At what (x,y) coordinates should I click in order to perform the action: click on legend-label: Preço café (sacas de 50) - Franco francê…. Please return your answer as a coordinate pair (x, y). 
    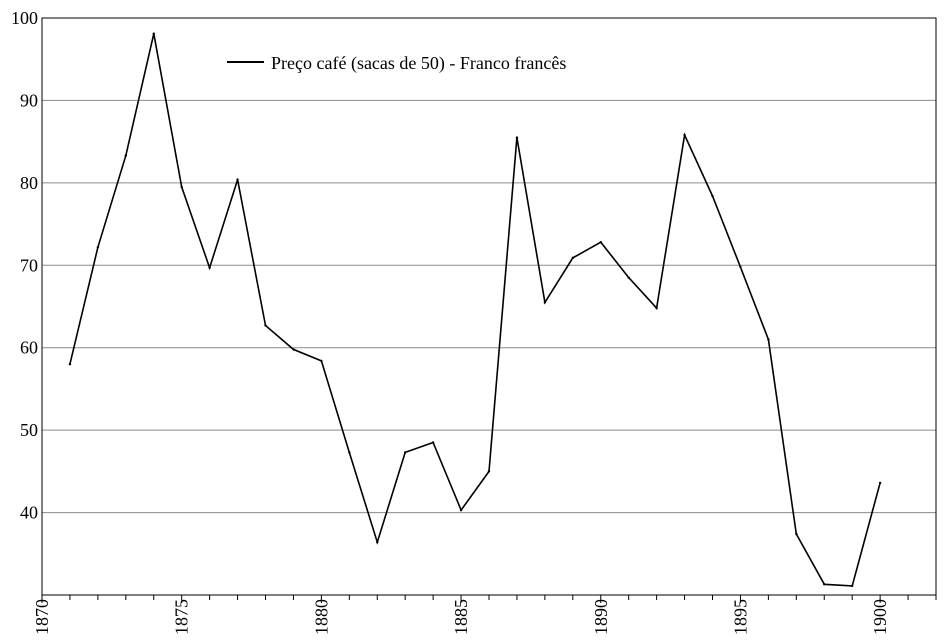
    Looking at the image, I should click on (418, 63).